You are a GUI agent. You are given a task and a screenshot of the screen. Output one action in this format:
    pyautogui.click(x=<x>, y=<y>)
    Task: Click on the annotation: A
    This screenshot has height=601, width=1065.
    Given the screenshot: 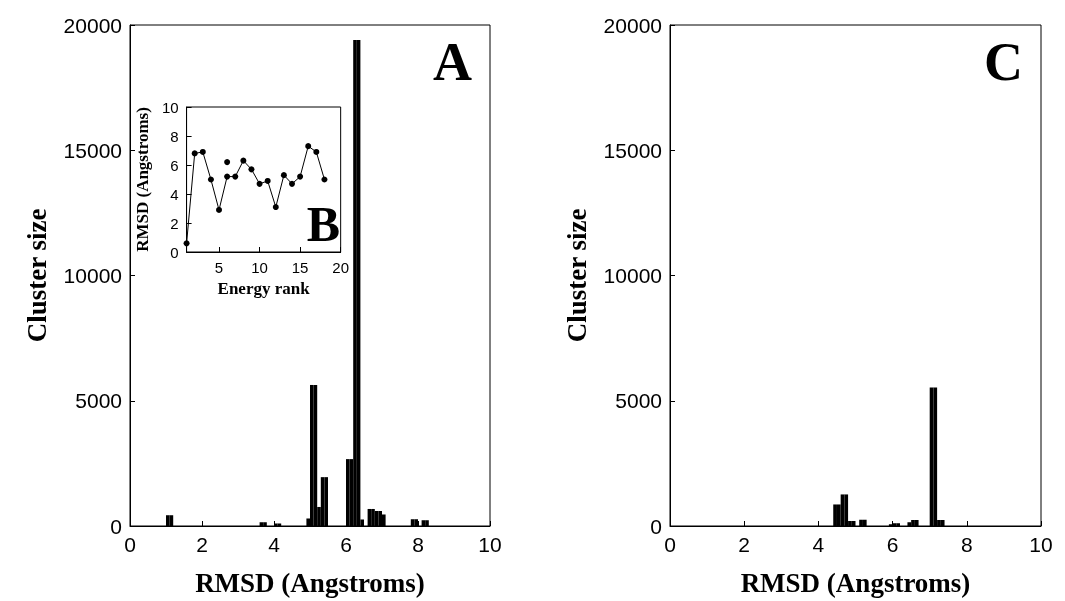 What is the action you would take?
    pyautogui.click(x=452, y=62)
    